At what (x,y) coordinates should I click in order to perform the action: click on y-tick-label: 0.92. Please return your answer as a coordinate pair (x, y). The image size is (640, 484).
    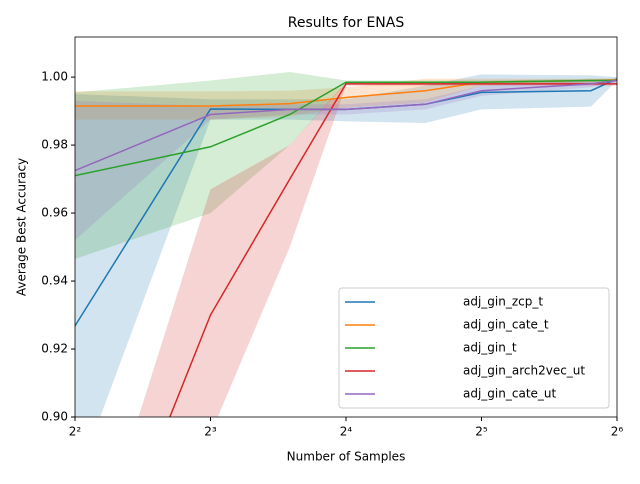
    Looking at the image, I should click on (54, 349).